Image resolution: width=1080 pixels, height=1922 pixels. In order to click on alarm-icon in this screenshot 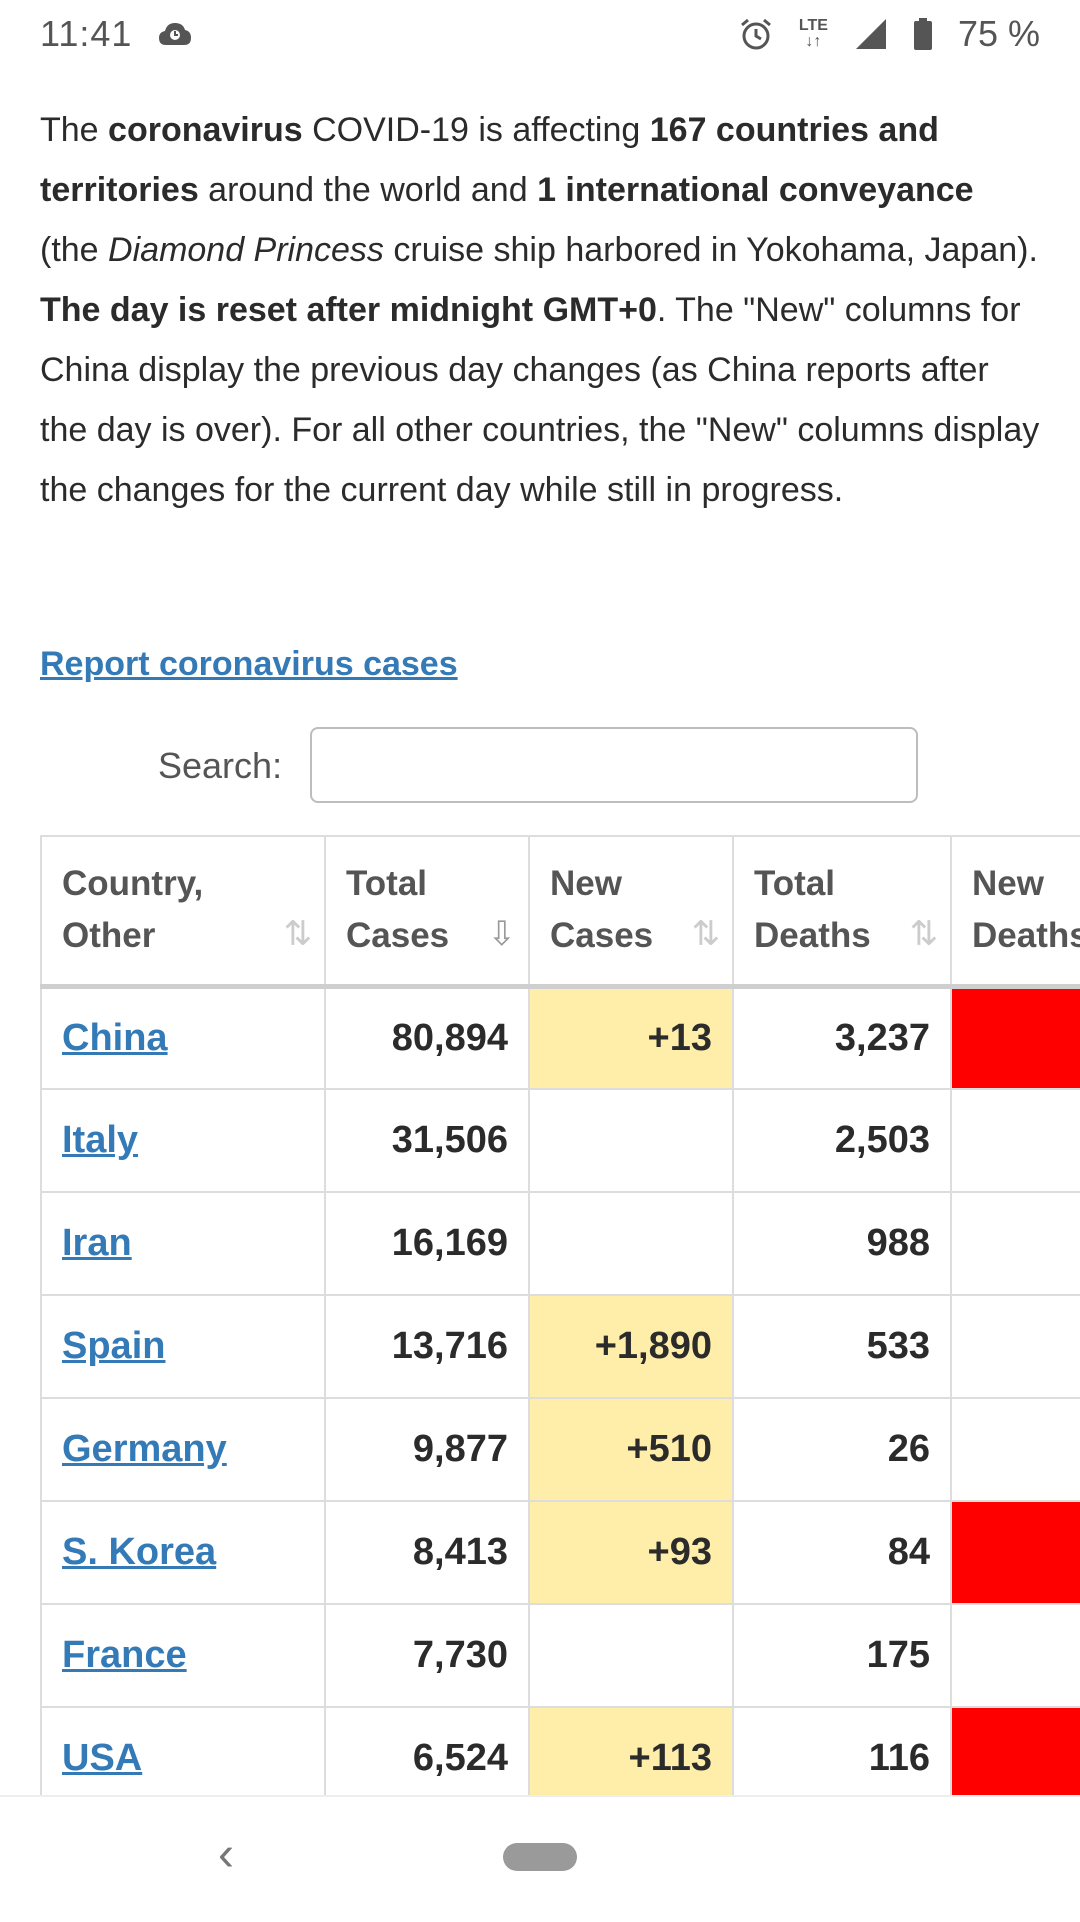, I will do `click(756, 34)`.